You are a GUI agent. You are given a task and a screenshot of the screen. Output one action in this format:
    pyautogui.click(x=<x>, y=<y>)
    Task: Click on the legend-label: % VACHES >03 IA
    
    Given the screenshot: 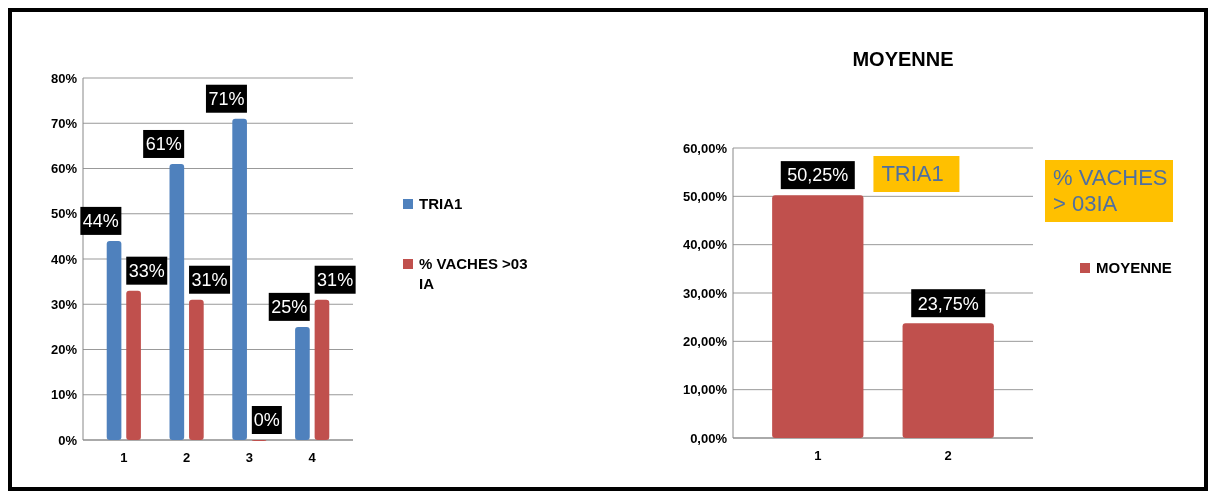 What is the action you would take?
    pyautogui.click(x=473, y=273)
    